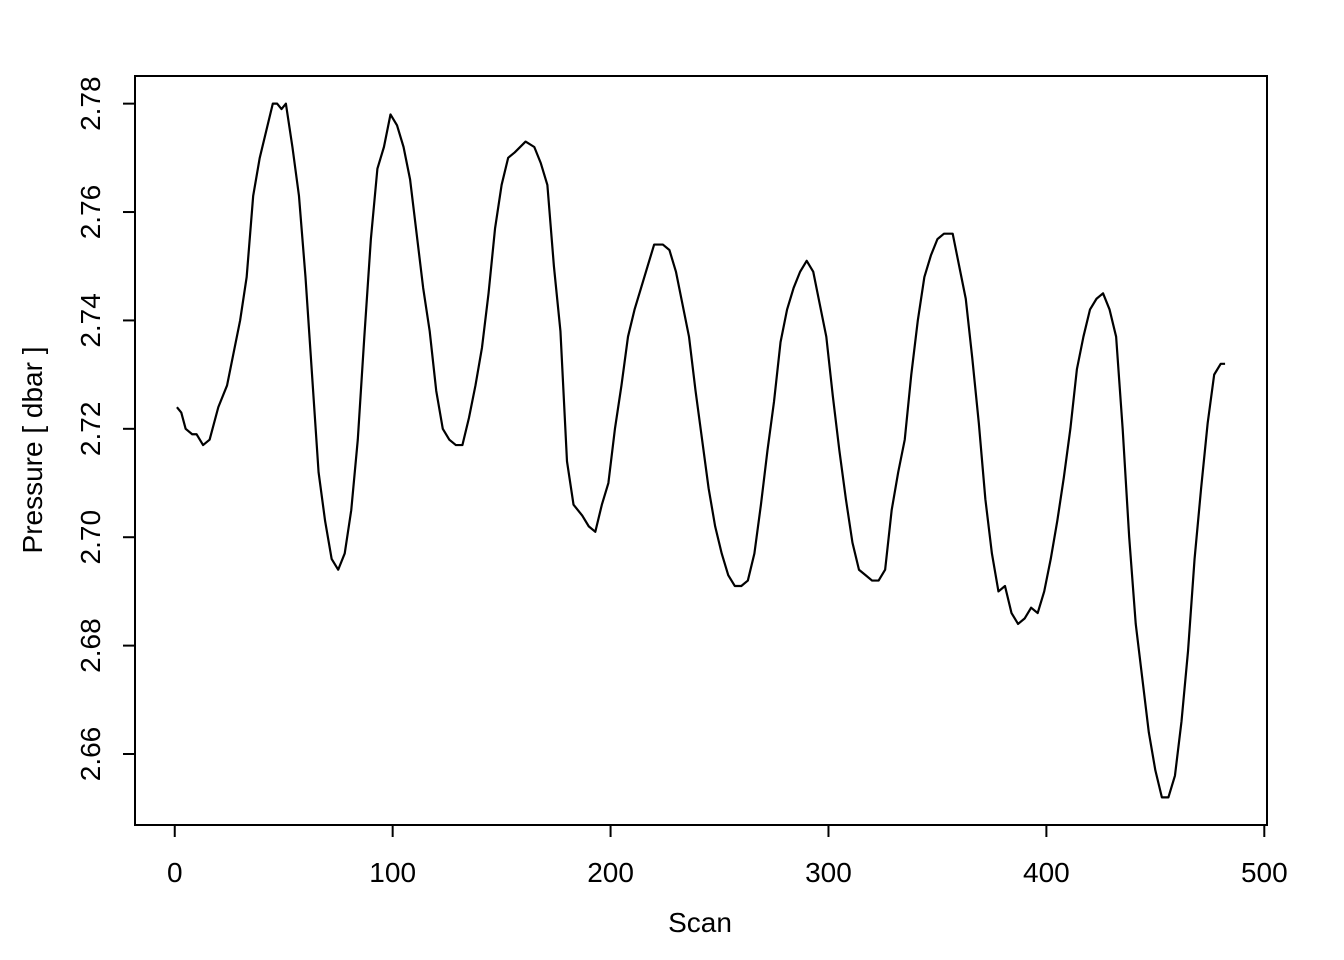 The image size is (1344, 960). Describe the element at coordinates (1264, 872) in the screenshot. I see `x-tick-label: 500` at that location.